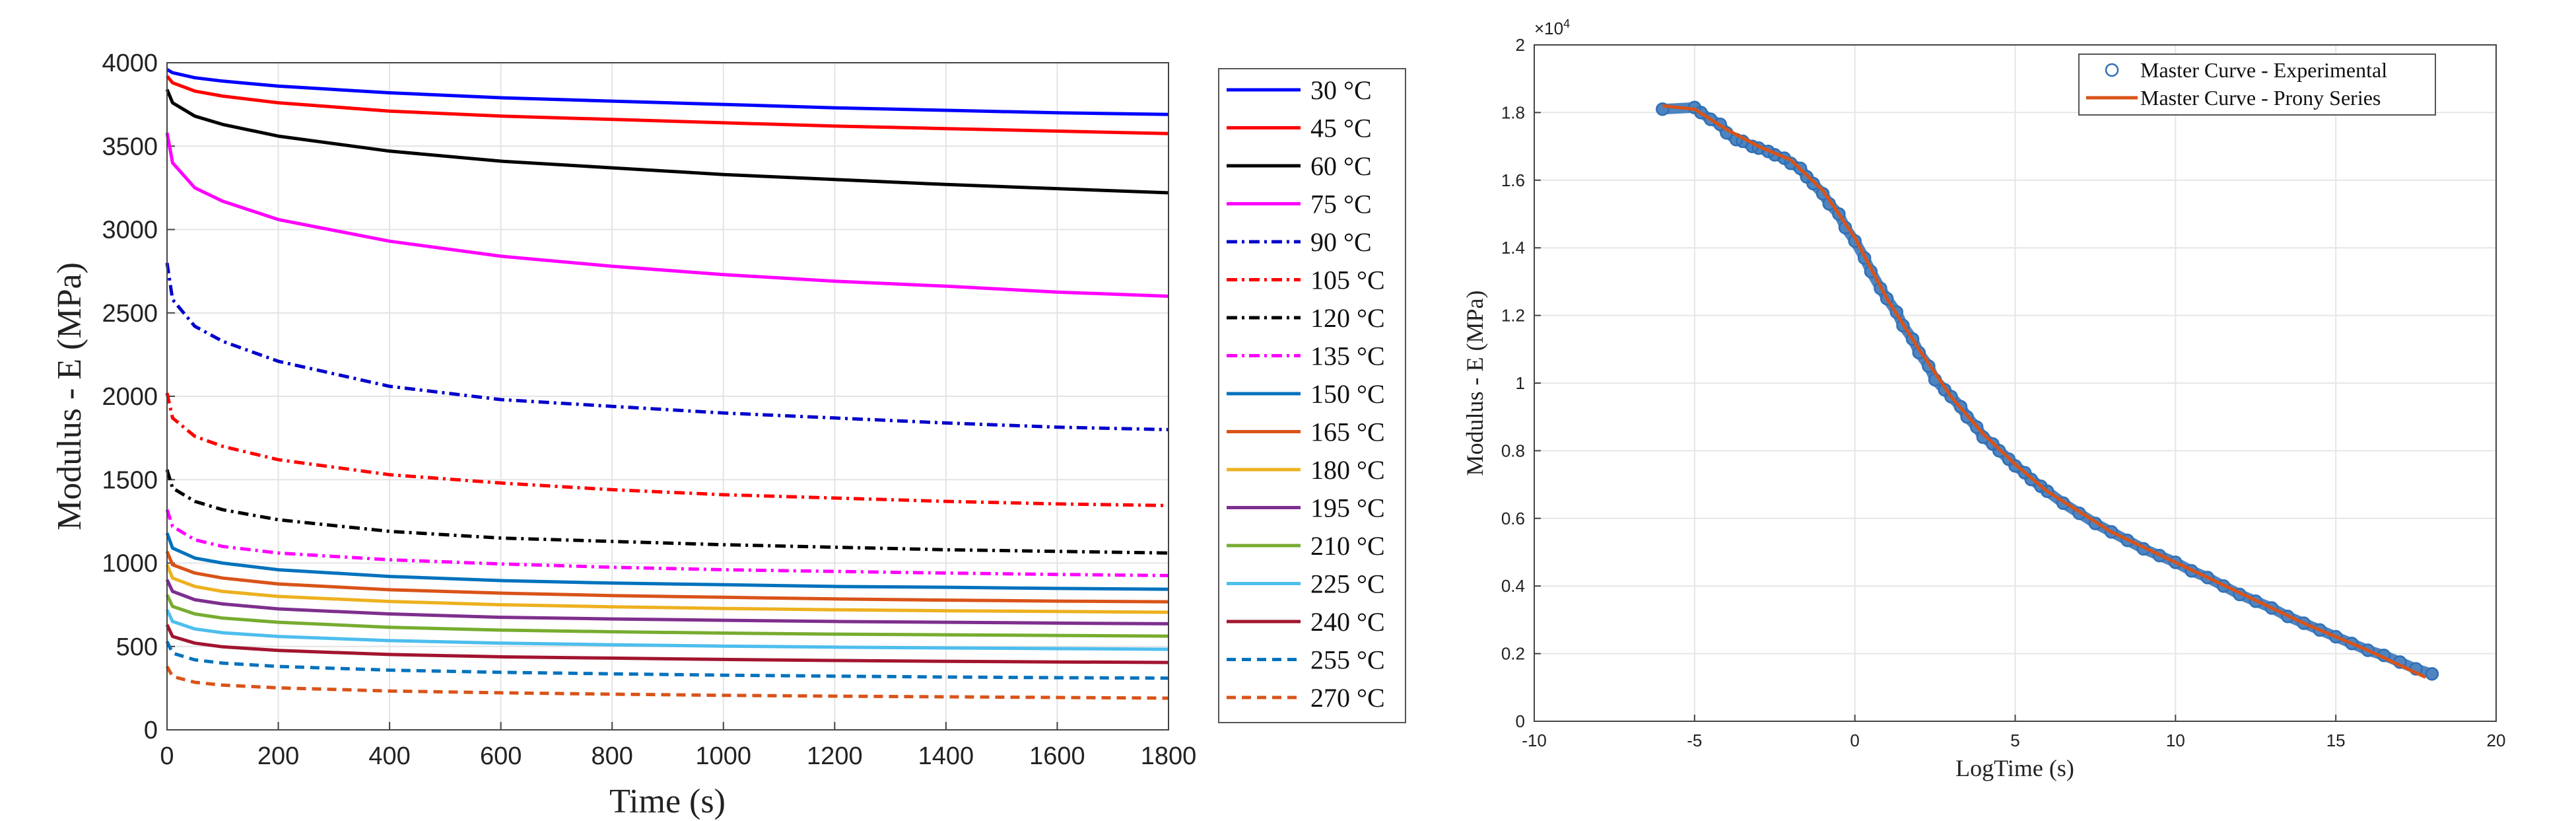  What do you see at coordinates (1347, 584) in the screenshot?
I see `left-legend-label-13: 225 °C` at bounding box center [1347, 584].